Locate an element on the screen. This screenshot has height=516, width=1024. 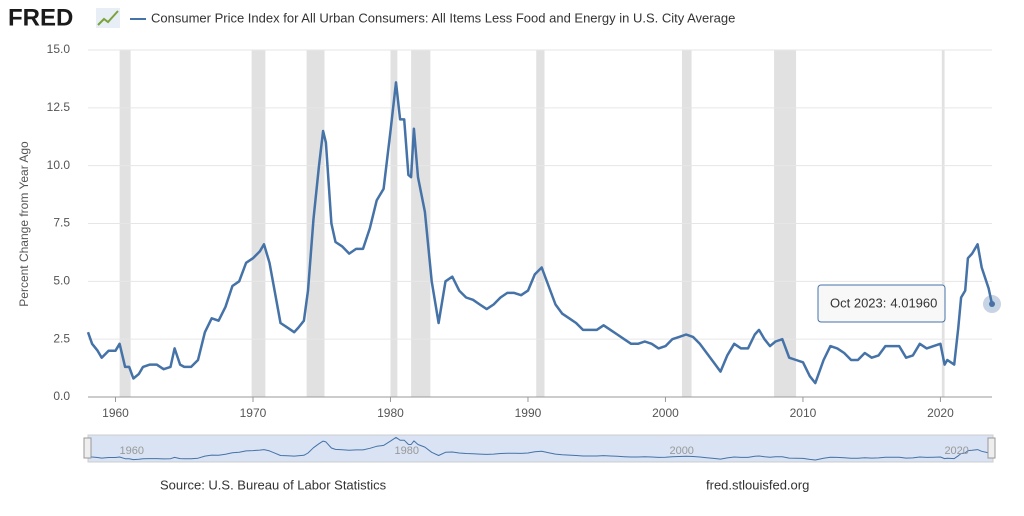
y-tick-label: 5.0 is located at coordinates (61, 281).